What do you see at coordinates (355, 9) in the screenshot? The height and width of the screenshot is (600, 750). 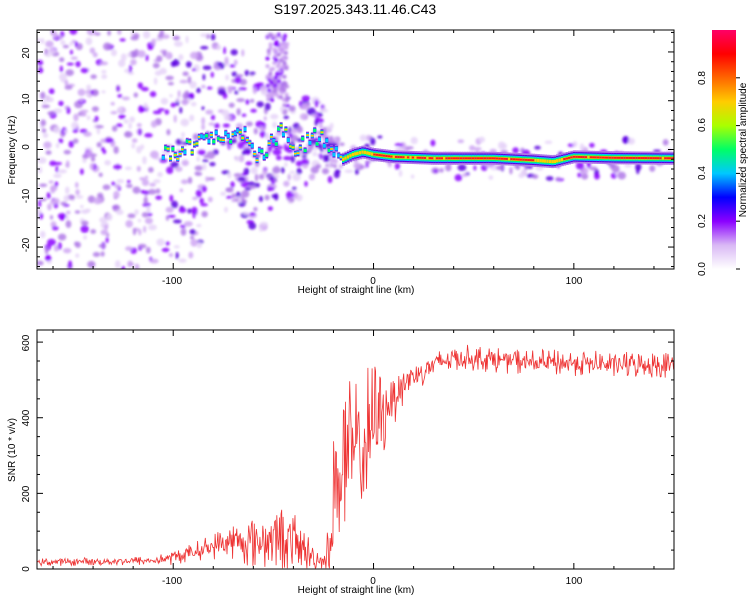 I see `chart-title: S197.2025.343.11.46.C43` at bounding box center [355, 9].